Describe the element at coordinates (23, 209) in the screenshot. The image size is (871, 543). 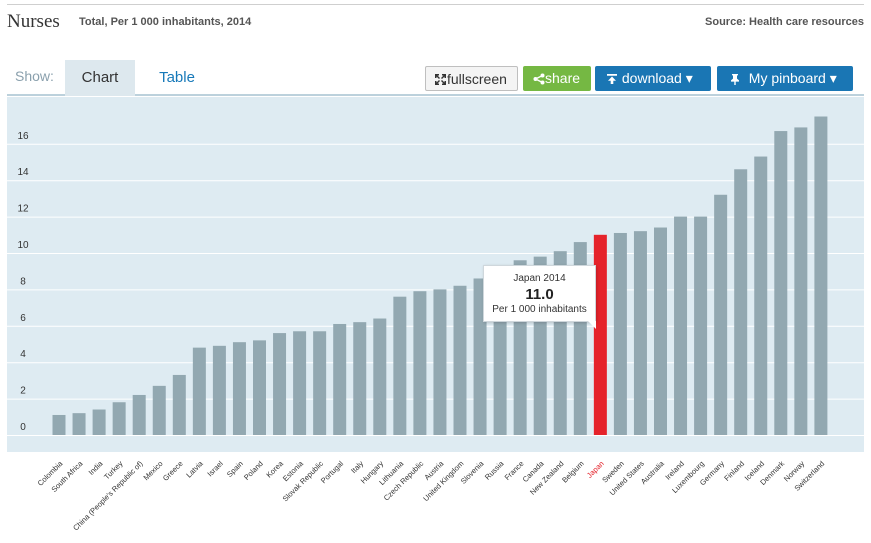
I see `y-tick-label: 12` at that location.